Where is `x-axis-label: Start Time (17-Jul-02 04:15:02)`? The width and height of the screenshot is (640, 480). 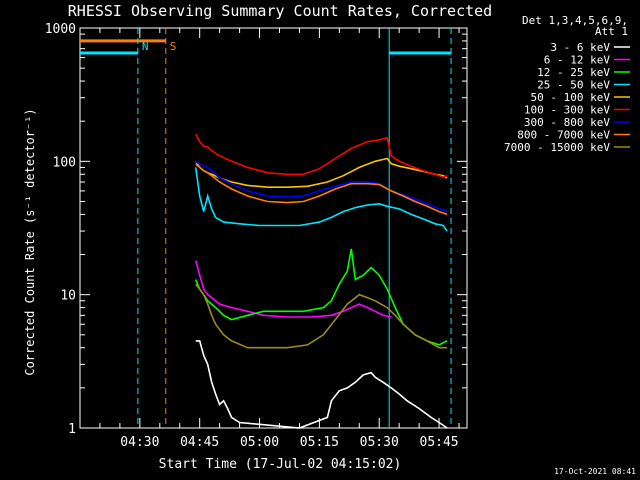 x-axis-label: Start Time (17-Jul-02 04:15:02) is located at coordinates (280, 464).